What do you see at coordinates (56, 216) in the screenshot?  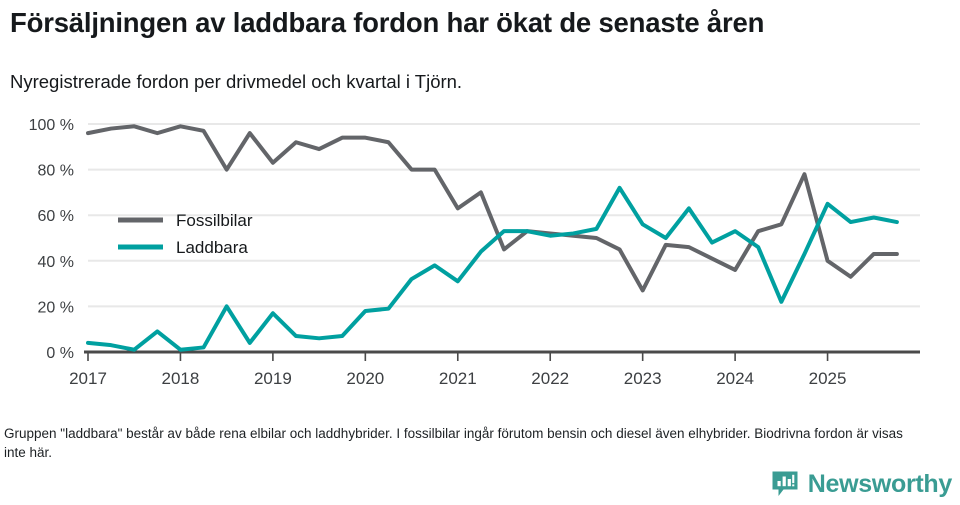 I see `y-axis-tick-label: 60 %` at bounding box center [56, 216].